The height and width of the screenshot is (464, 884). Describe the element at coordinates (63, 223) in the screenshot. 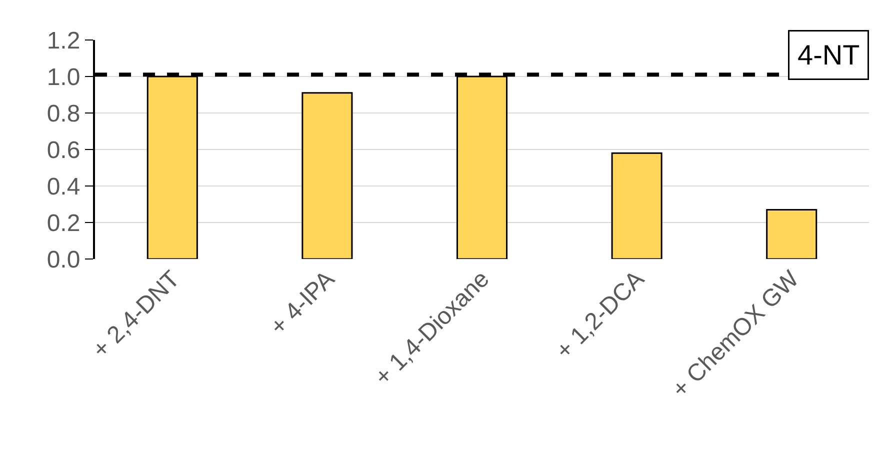

I see `y-tick-label: 0.2` at that location.